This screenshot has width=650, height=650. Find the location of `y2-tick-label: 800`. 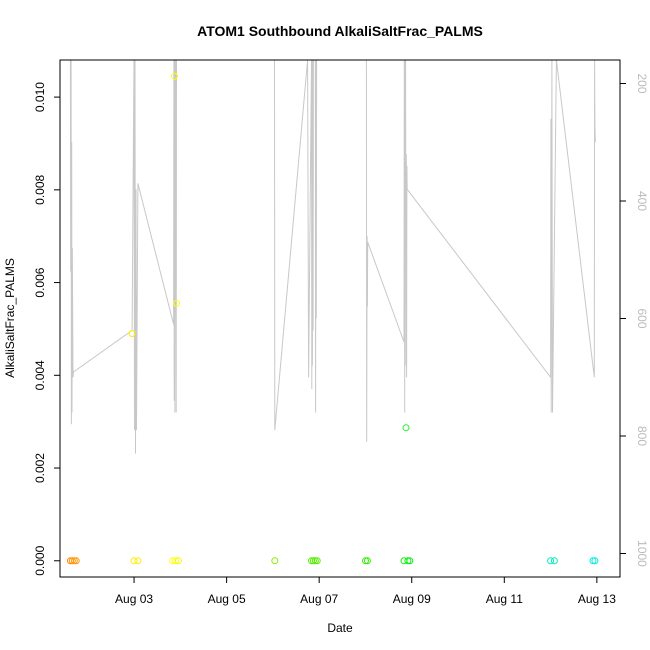

y2-tick-label: 800 is located at coordinates (642, 436).